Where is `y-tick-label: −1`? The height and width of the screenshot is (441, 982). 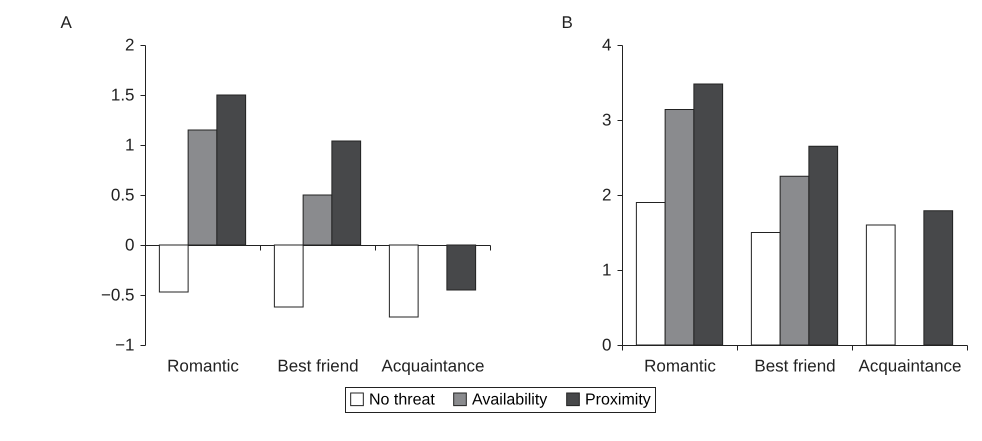 y-tick-label: −1 is located at coordinates (124, 345).